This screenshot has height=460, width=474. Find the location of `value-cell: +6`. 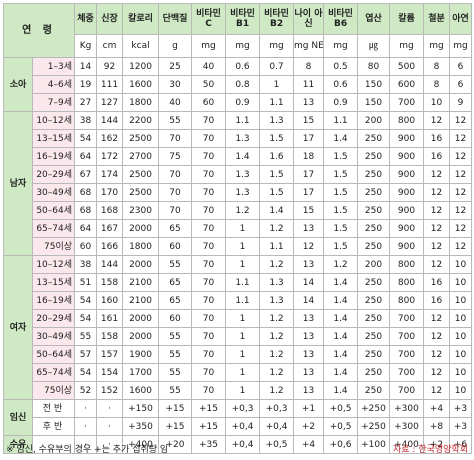

value-cell: +6 is located at coordinates (461, 444).